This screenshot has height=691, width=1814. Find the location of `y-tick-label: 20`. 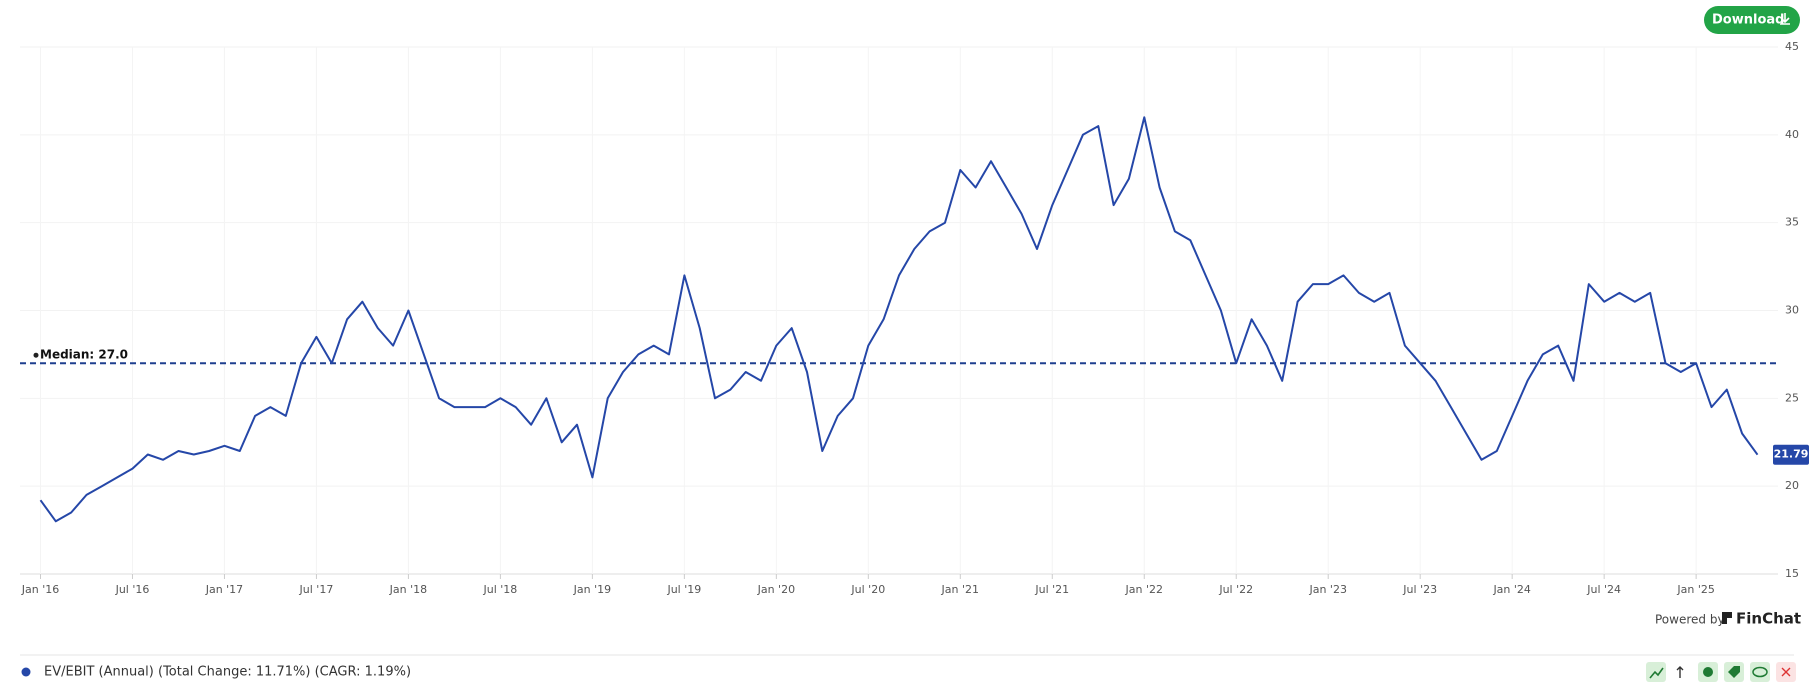

y-tick-label: 20 is located at coordinates (1792, 485).